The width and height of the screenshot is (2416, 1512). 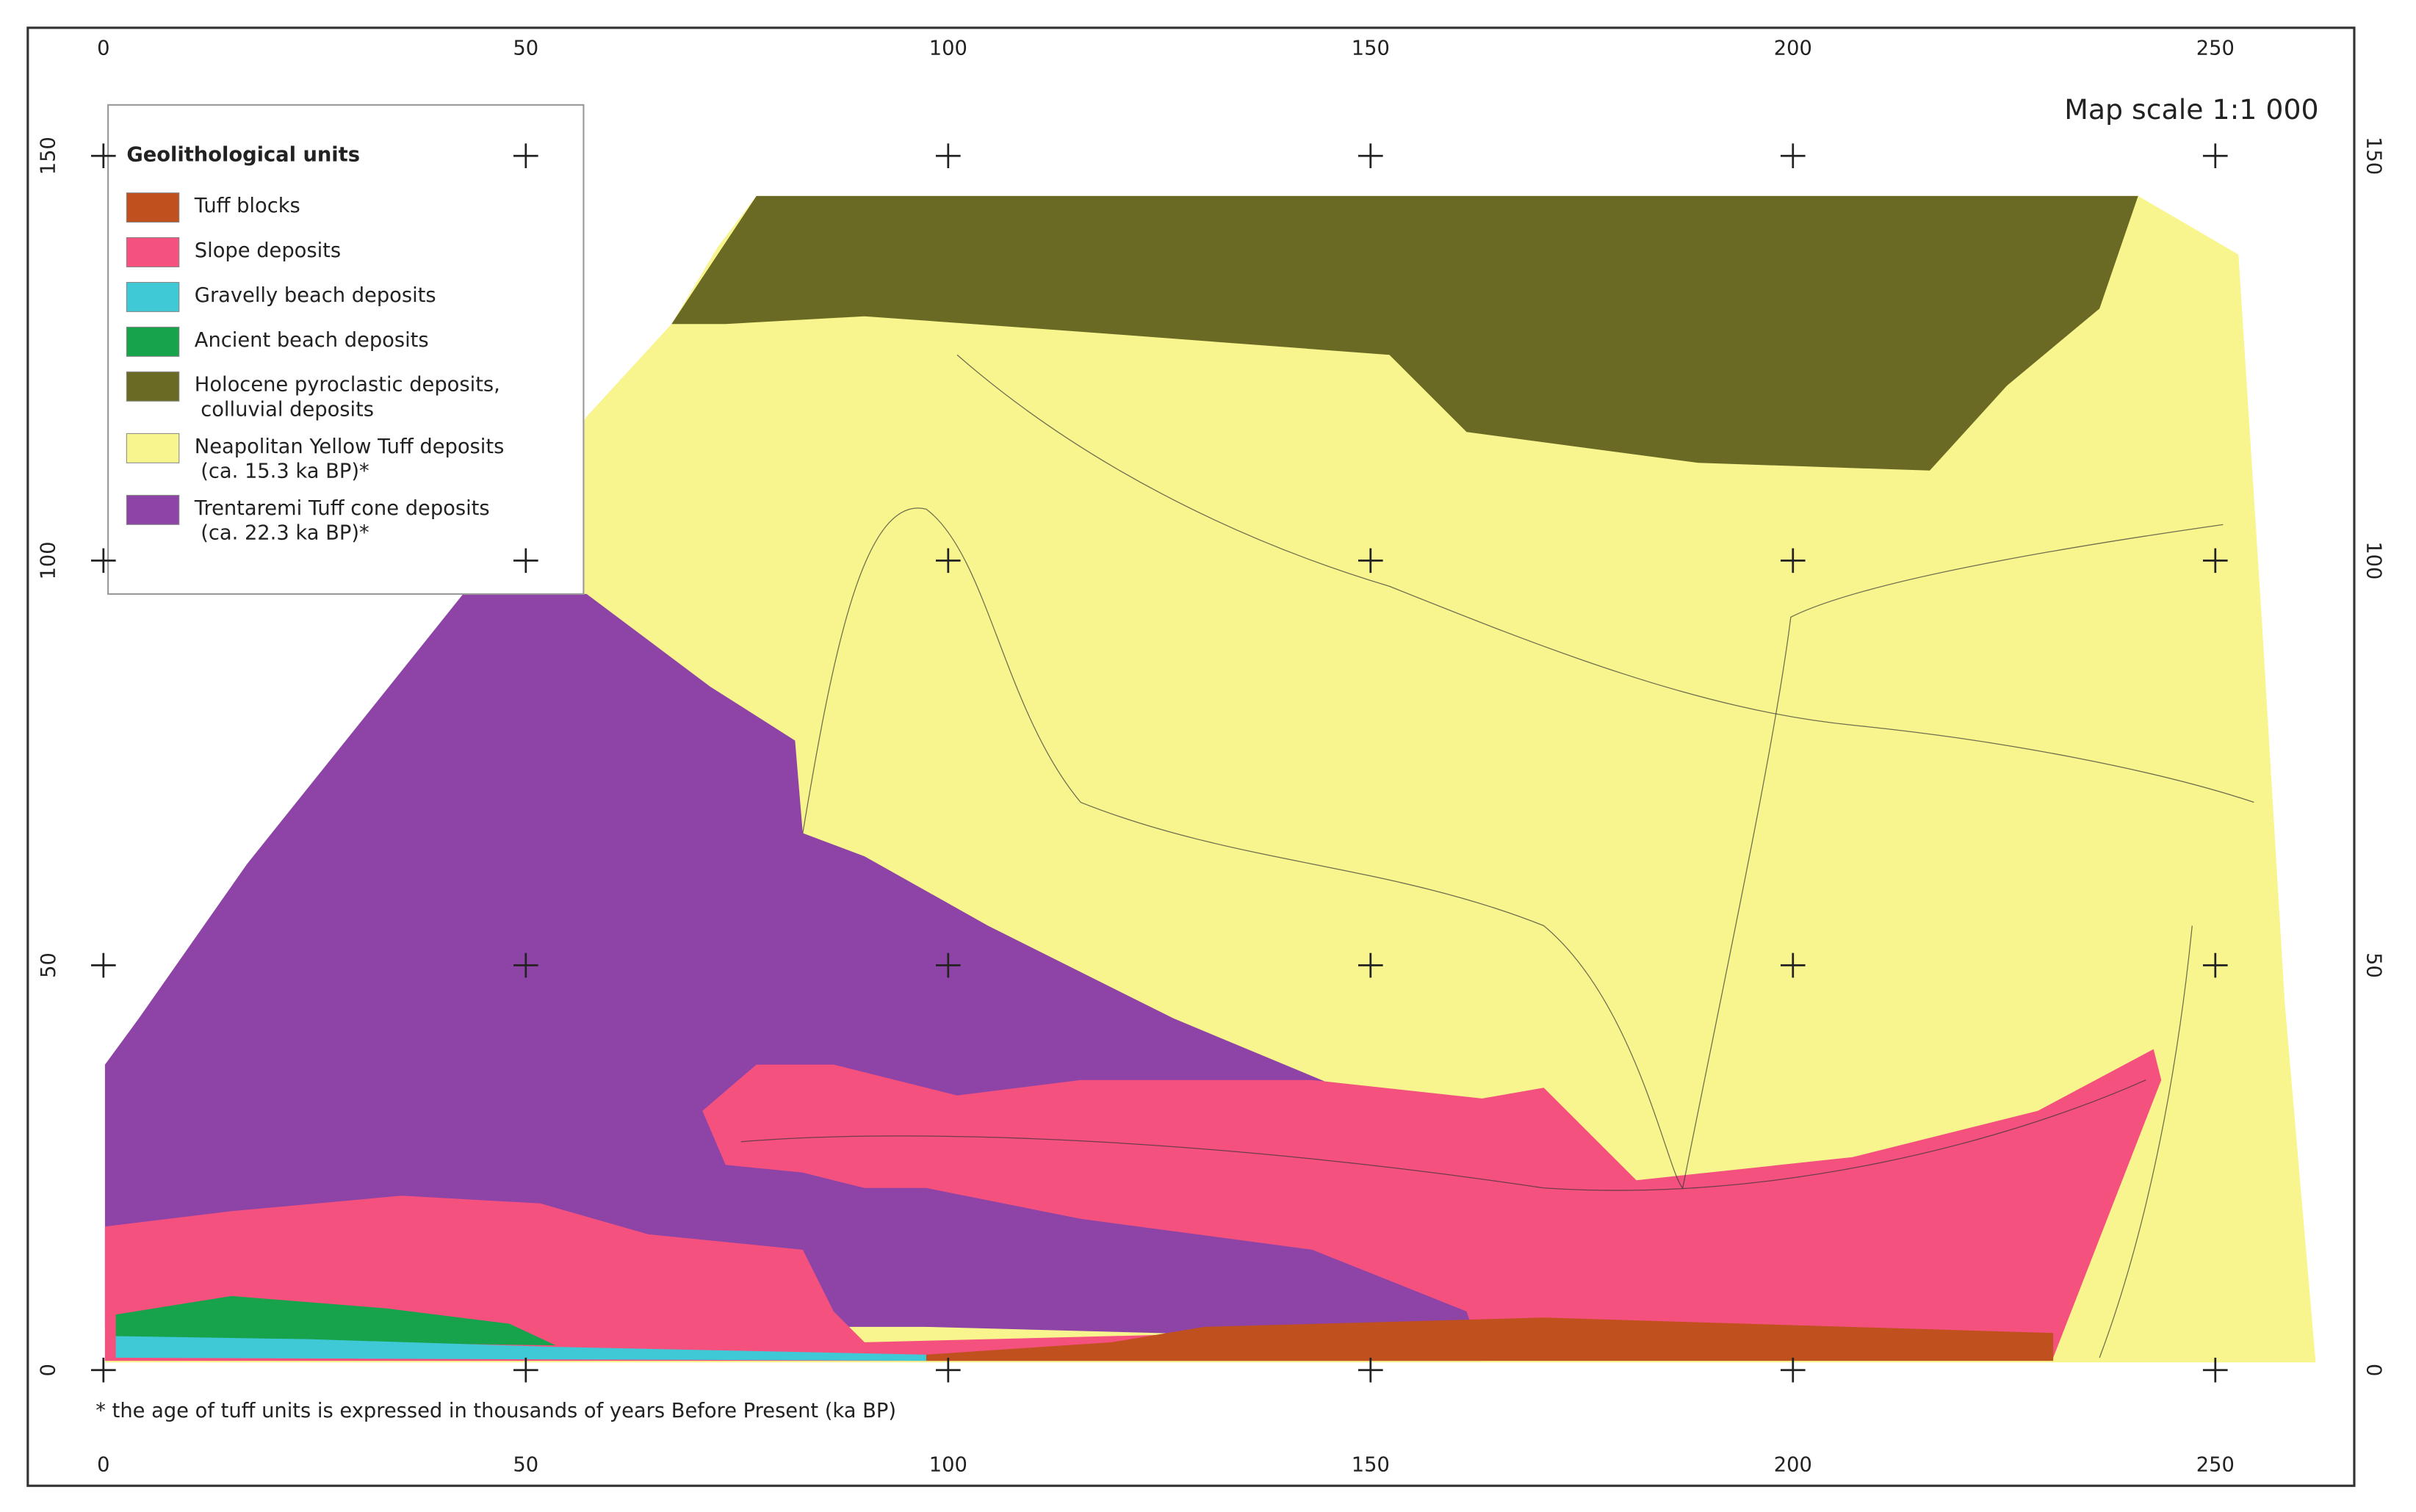 What do you see at coordinates (48, 156) in the screenshot?
I see `y-tick-label-left: 150` at bounding box center [48, 156].